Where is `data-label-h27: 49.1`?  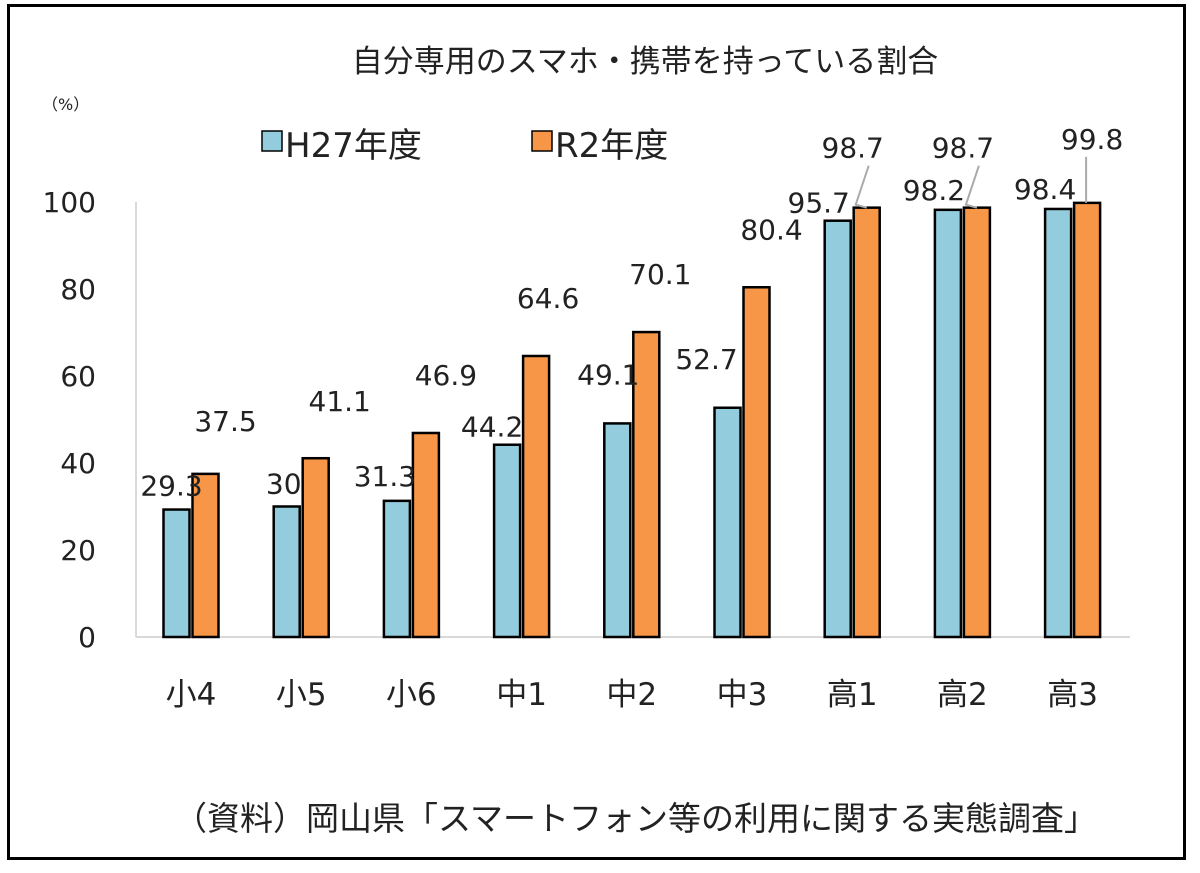 data-label-h27: 49.1 is located at coordinates (608, 374).